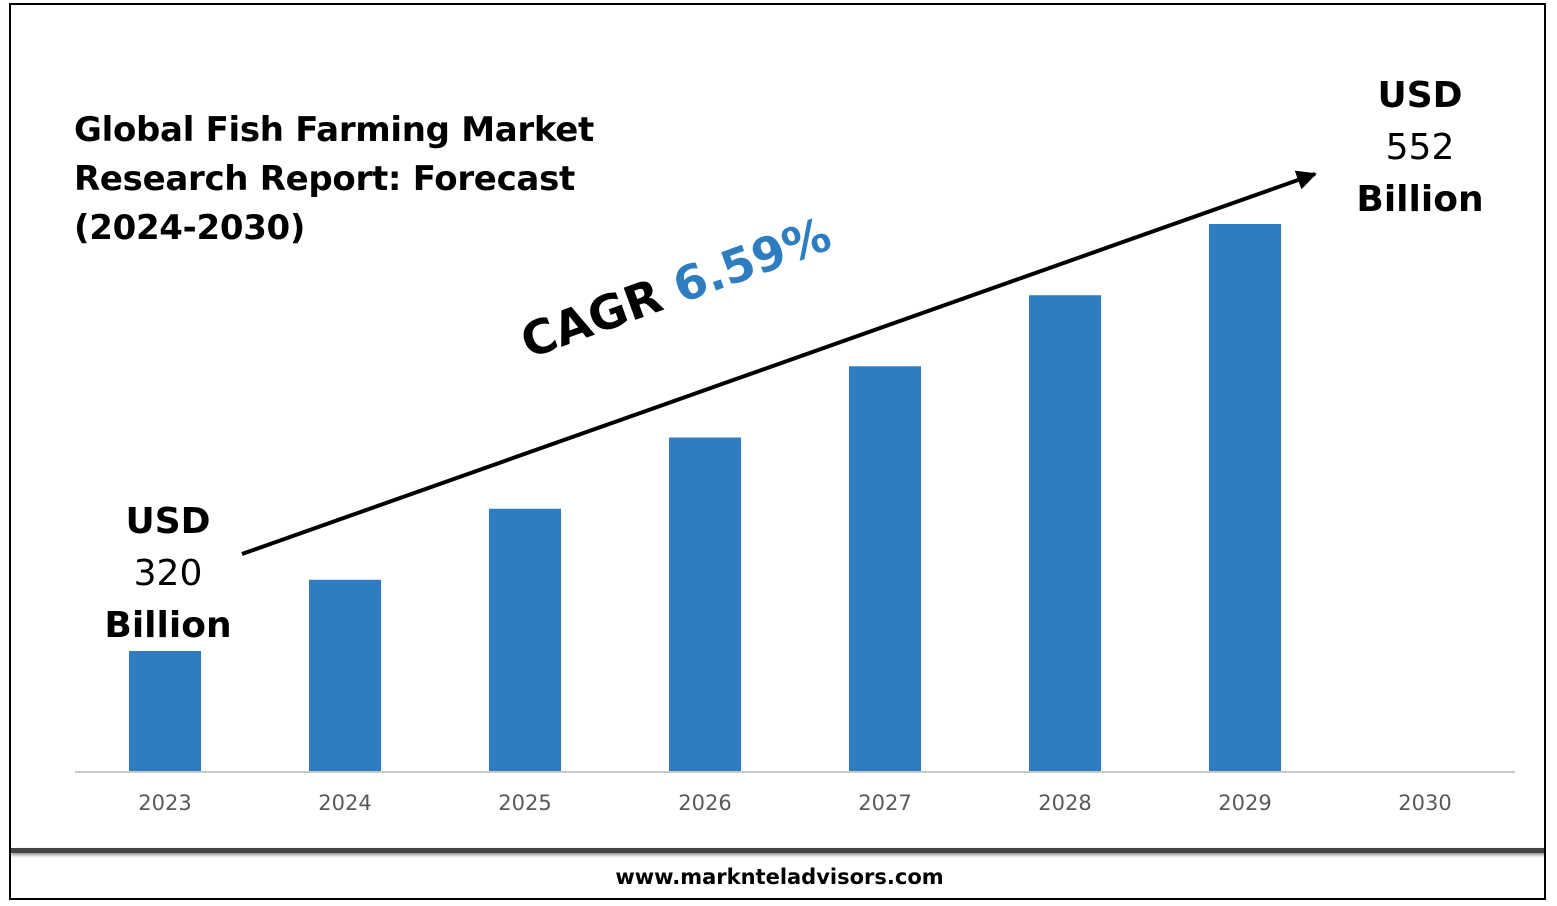  I want to click on start-value-callout: USD 320 Billion, so click(168, 574).